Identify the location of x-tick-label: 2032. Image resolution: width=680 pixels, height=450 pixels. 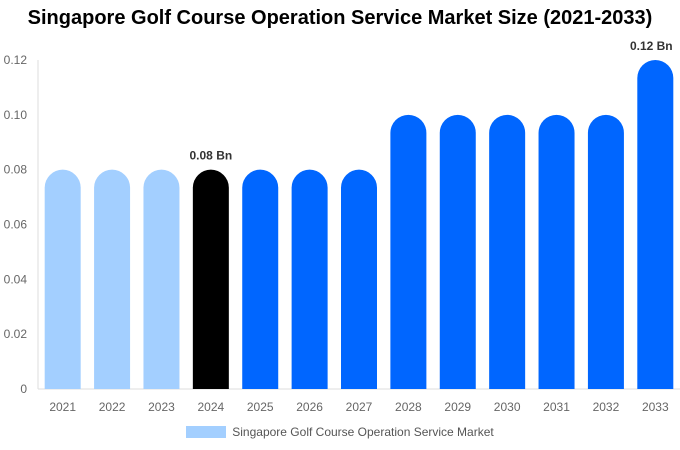
(606, 407).